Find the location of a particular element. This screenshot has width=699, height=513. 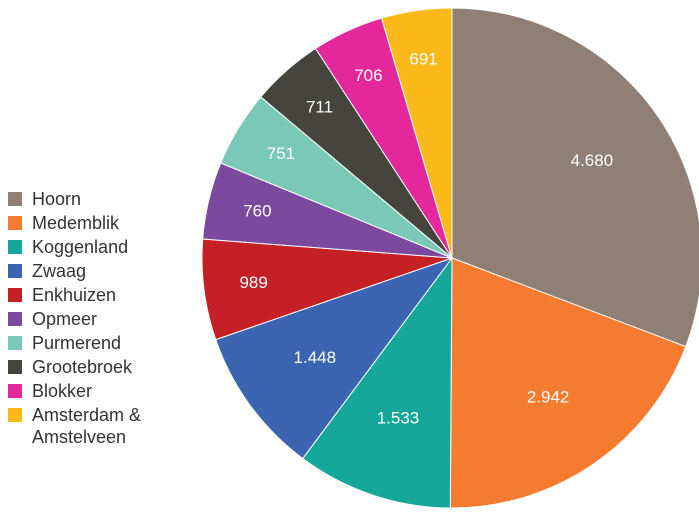

data-label: 691 is located at coordinates (423, 59).